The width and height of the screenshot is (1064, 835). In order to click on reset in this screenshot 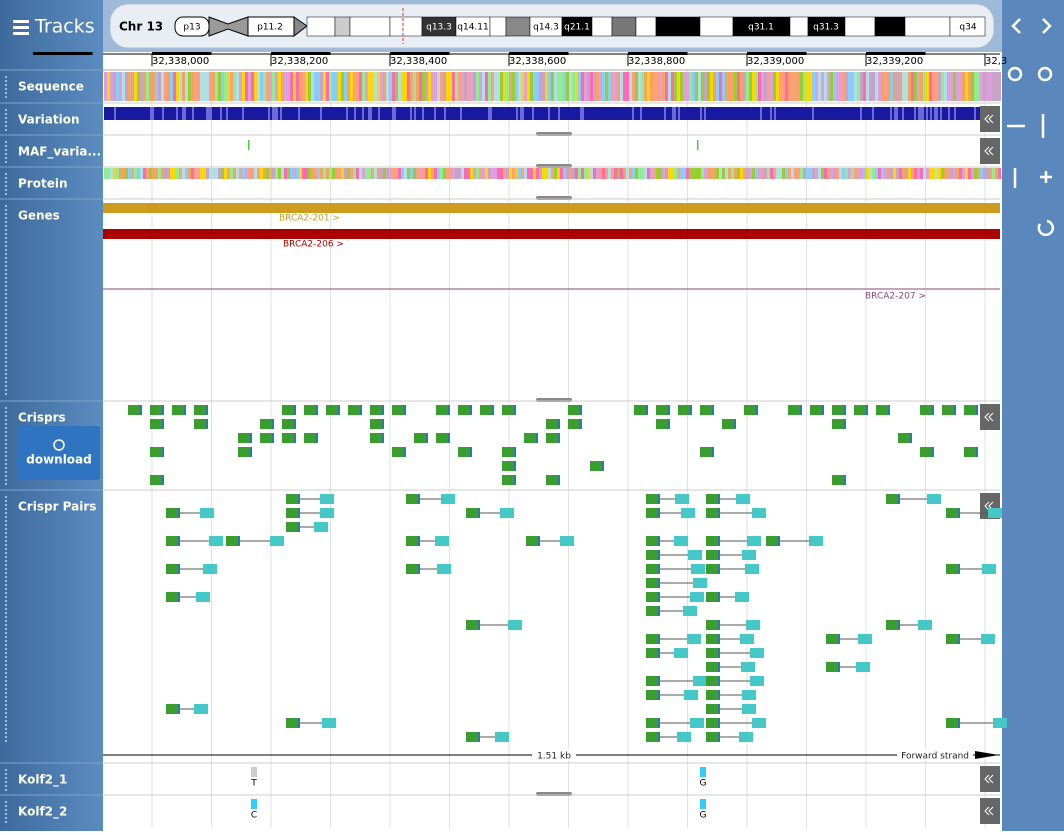, I will do `click(1046, 228)`.